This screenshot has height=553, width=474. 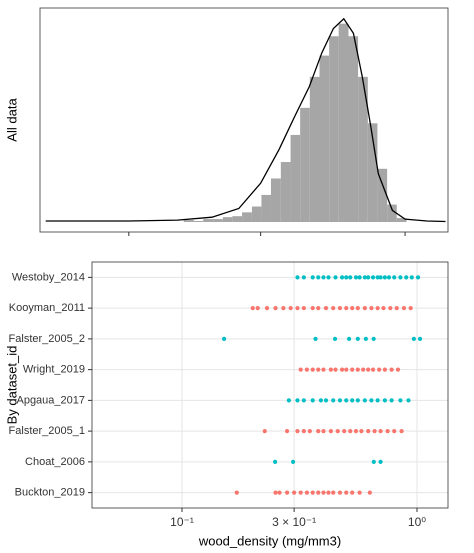 I want to click on y-tick-label: Apgaua_2017, so click(x=50, y=400).